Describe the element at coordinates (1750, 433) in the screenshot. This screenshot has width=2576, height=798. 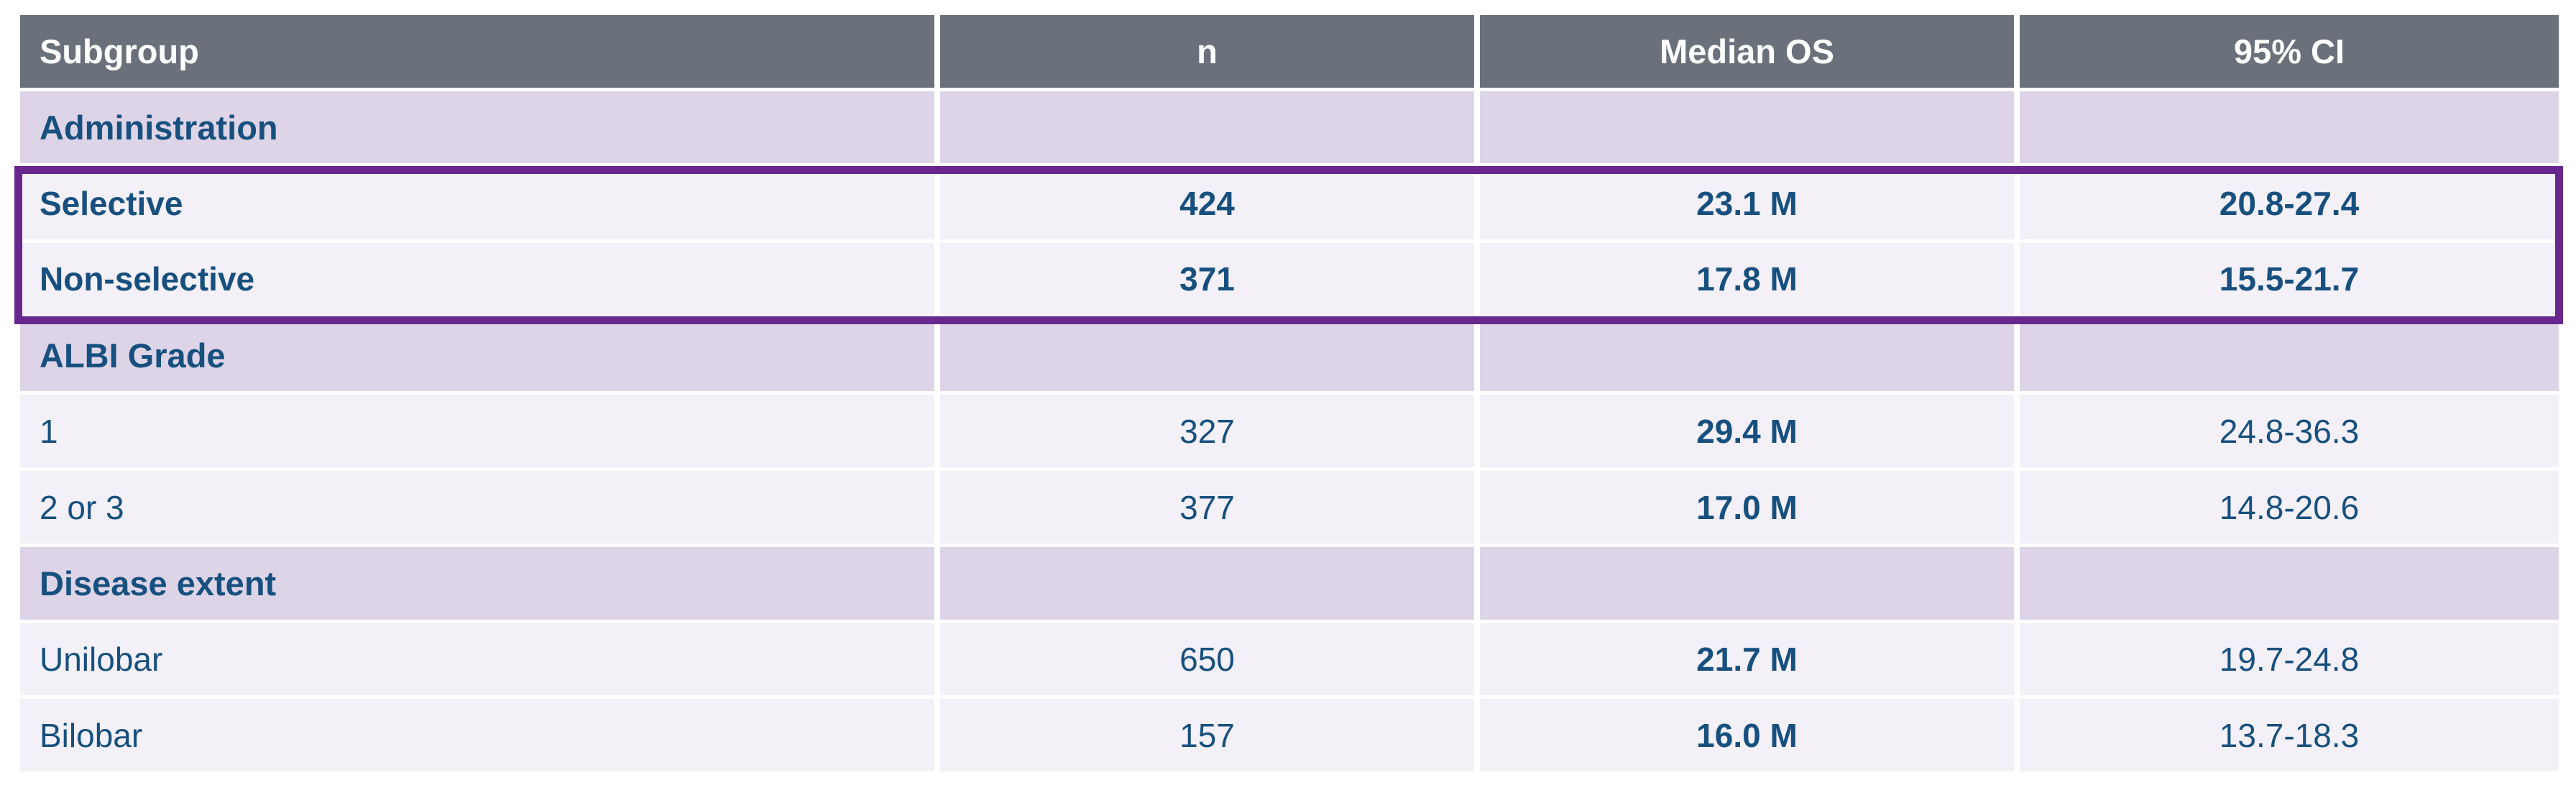
I see `cell-albi1-median-os: 29.4 M` at that location.